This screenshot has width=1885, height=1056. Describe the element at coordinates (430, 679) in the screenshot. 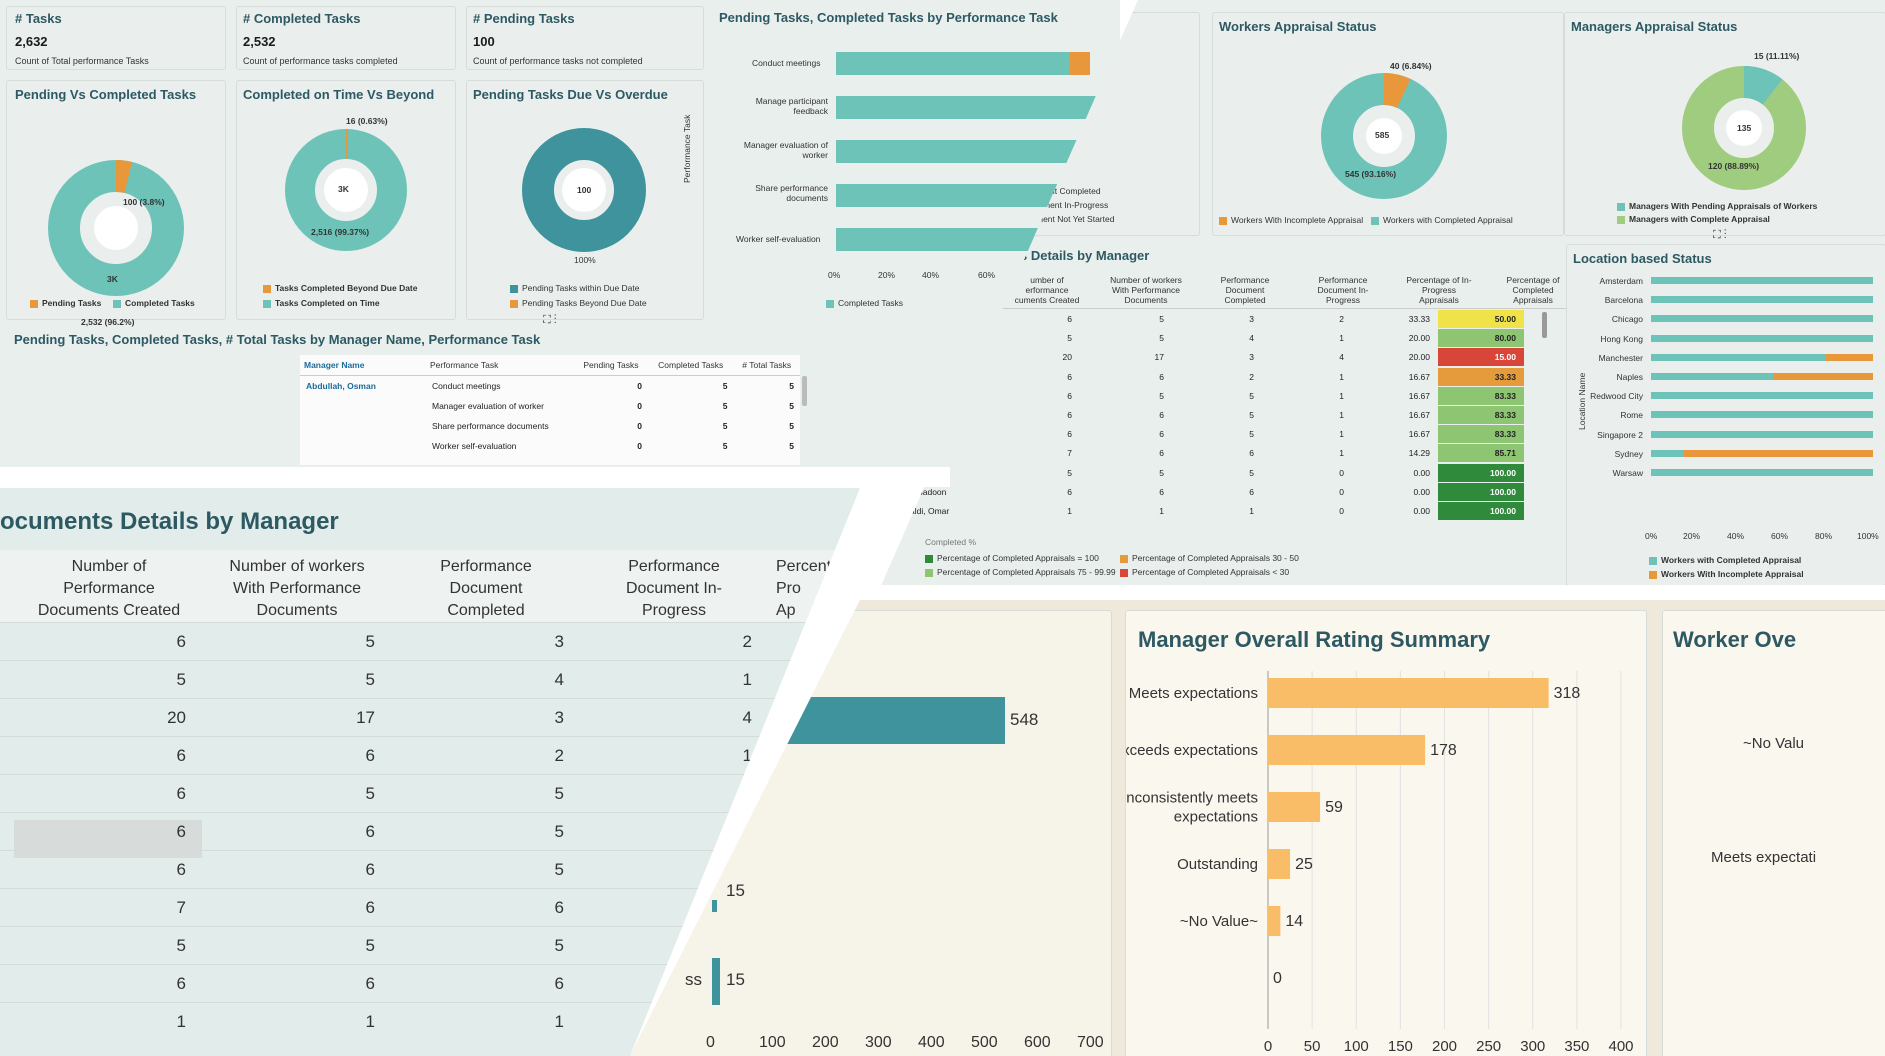

I see `table-row: 5 5 4 1` at that location.